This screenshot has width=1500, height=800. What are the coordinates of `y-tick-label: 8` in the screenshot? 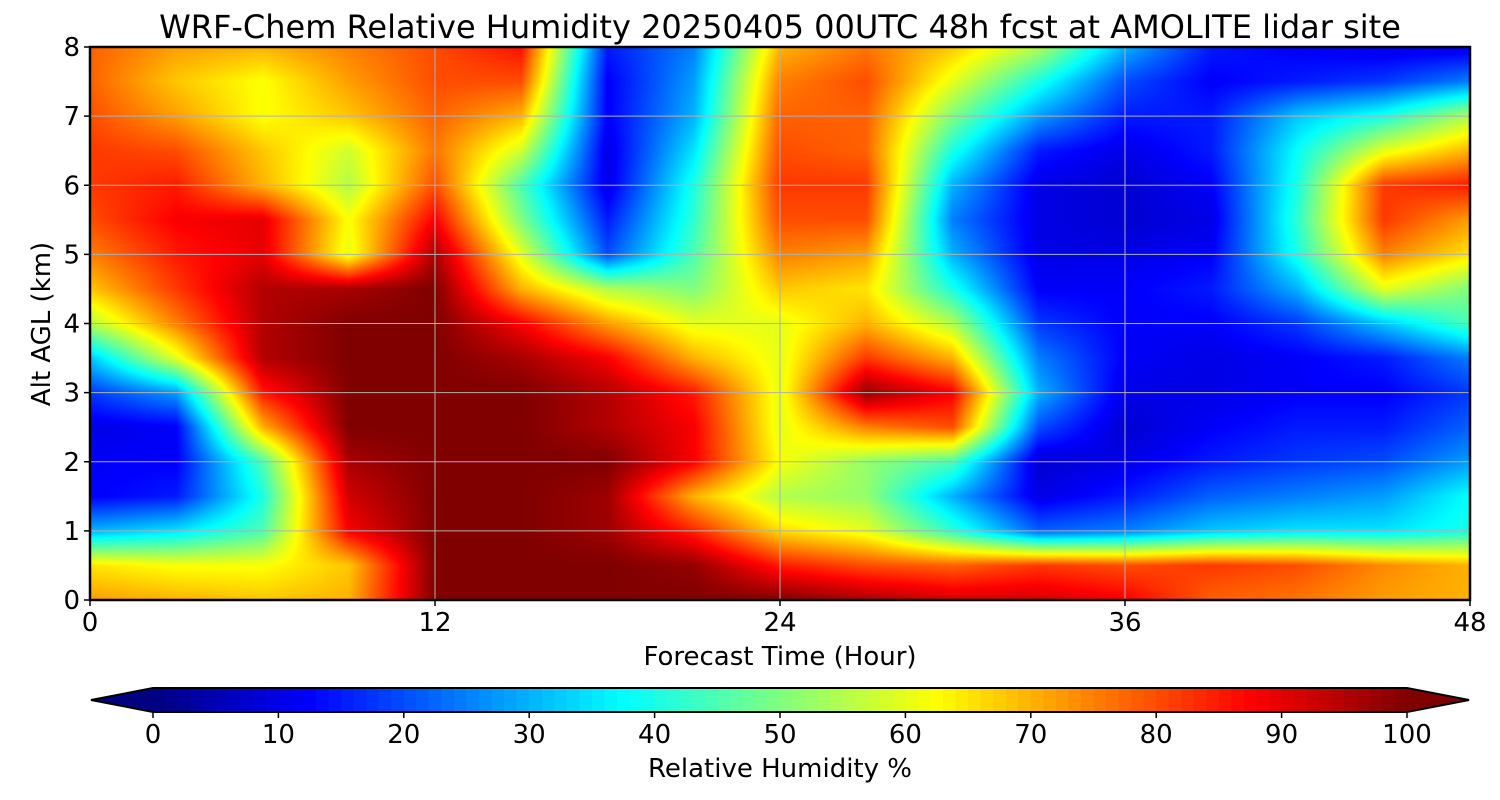 It's located at (71, 48).